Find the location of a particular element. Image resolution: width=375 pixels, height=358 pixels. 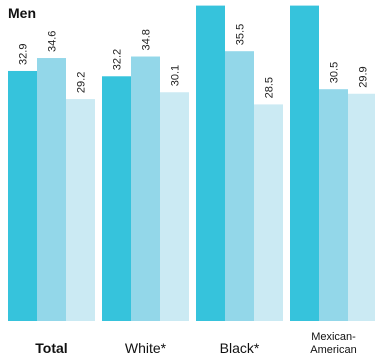

chart-title: Men is located at coordinates (22, 13).